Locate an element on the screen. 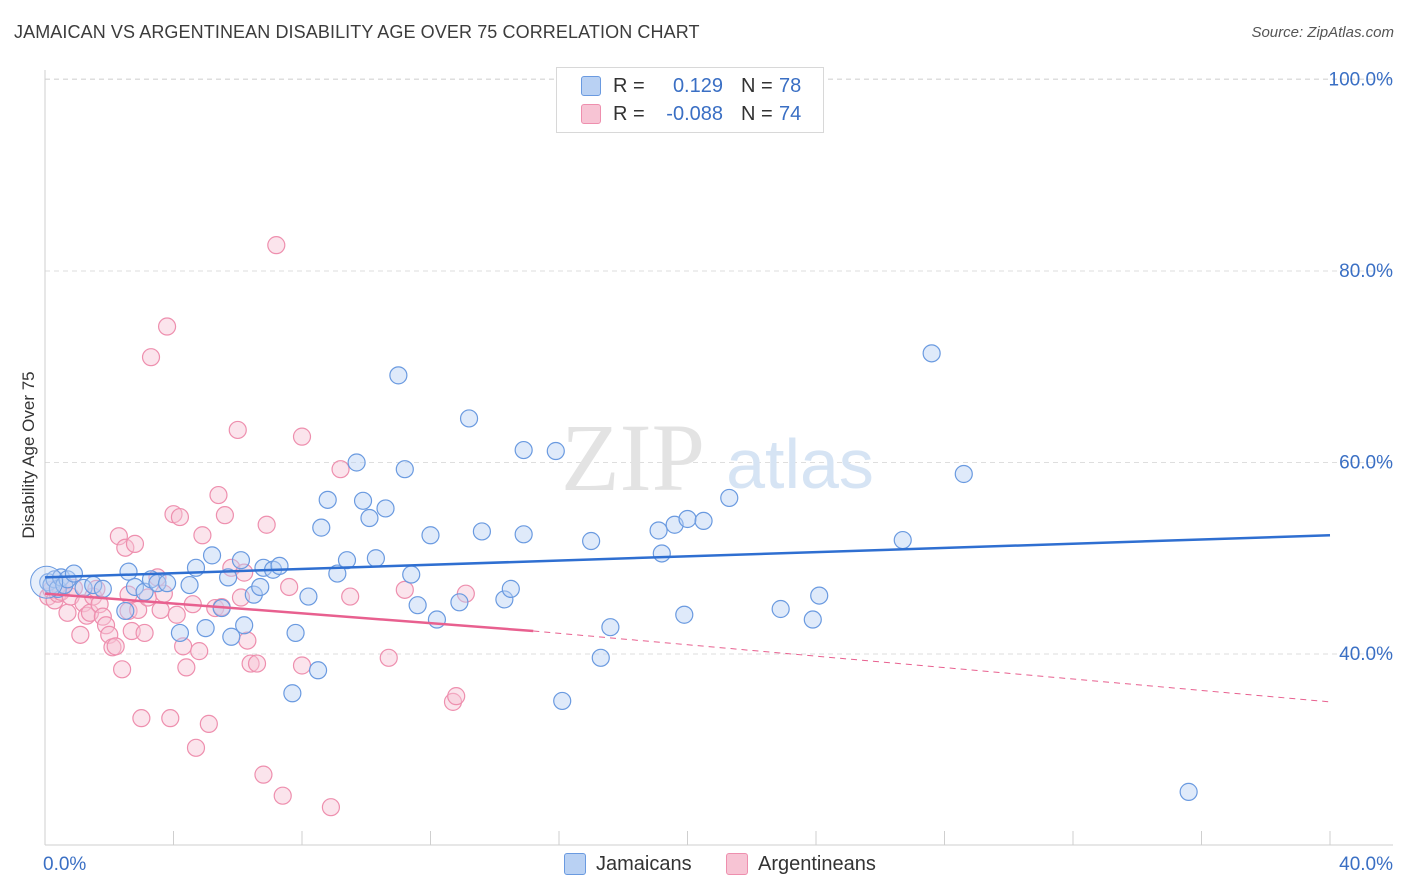 The width and height of the screenshot is (1406, 892). bottom-legend-argentineans: Argentineans is located at coordinates (801, 864).